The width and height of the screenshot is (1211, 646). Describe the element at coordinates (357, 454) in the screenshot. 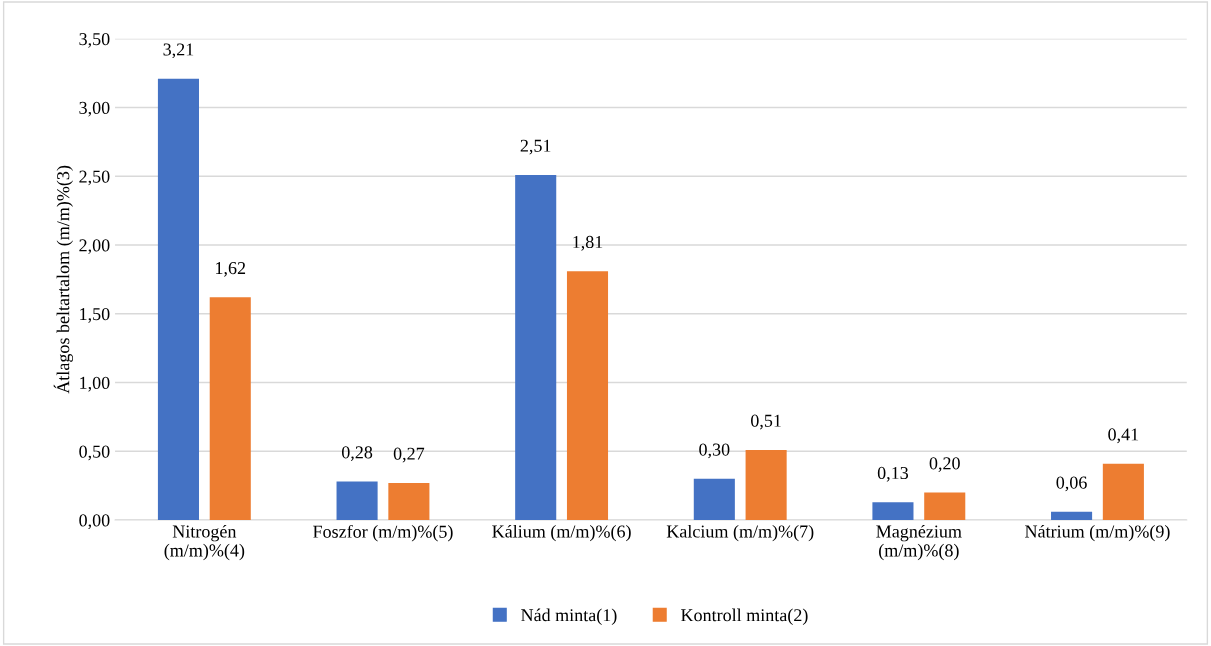

I see `data-label: 0,28` at that location.